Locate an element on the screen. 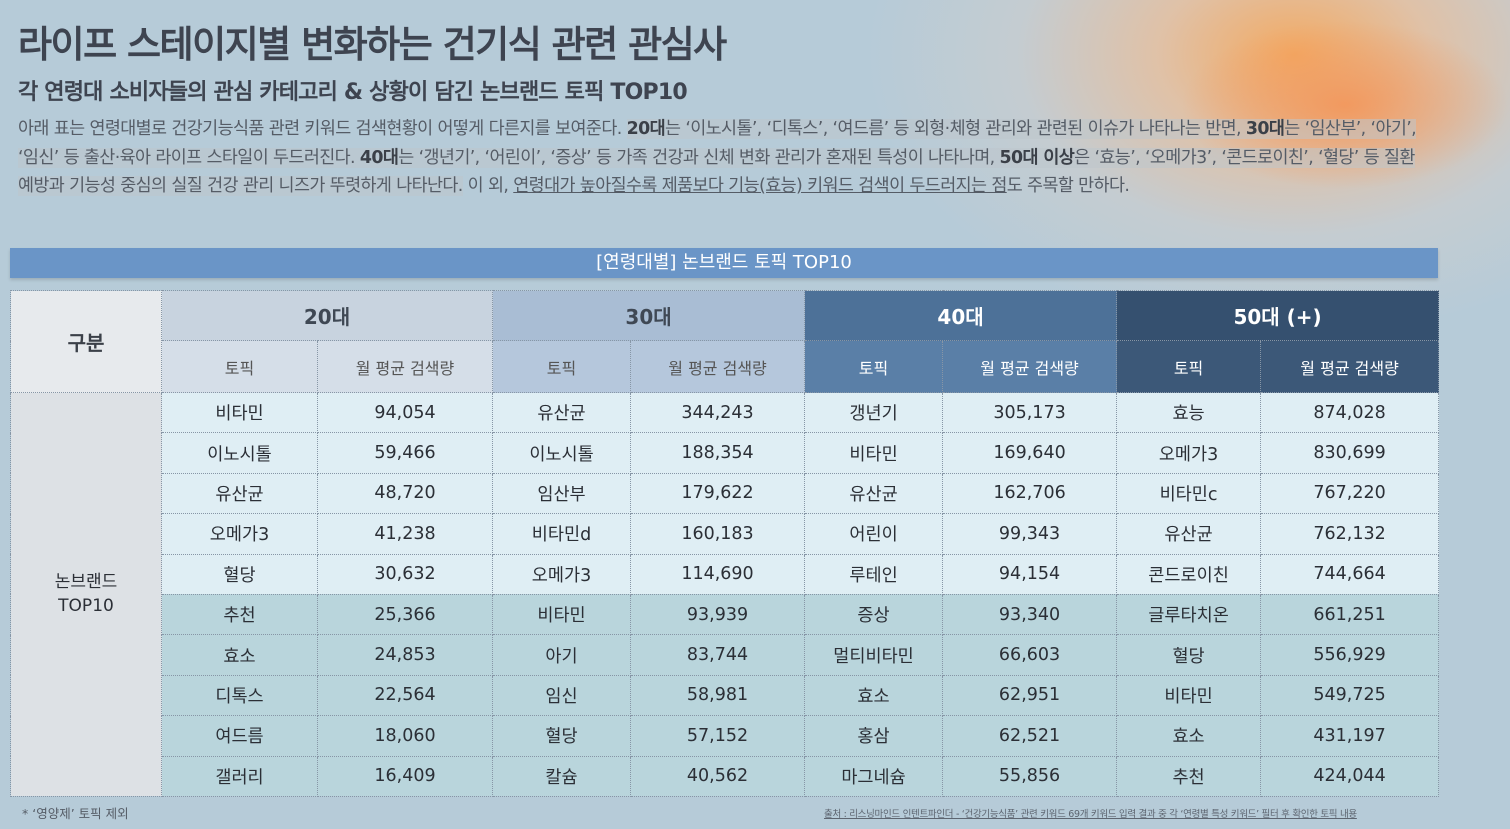  volume-cell: 424,044 is located at coordinates (1350, 776).